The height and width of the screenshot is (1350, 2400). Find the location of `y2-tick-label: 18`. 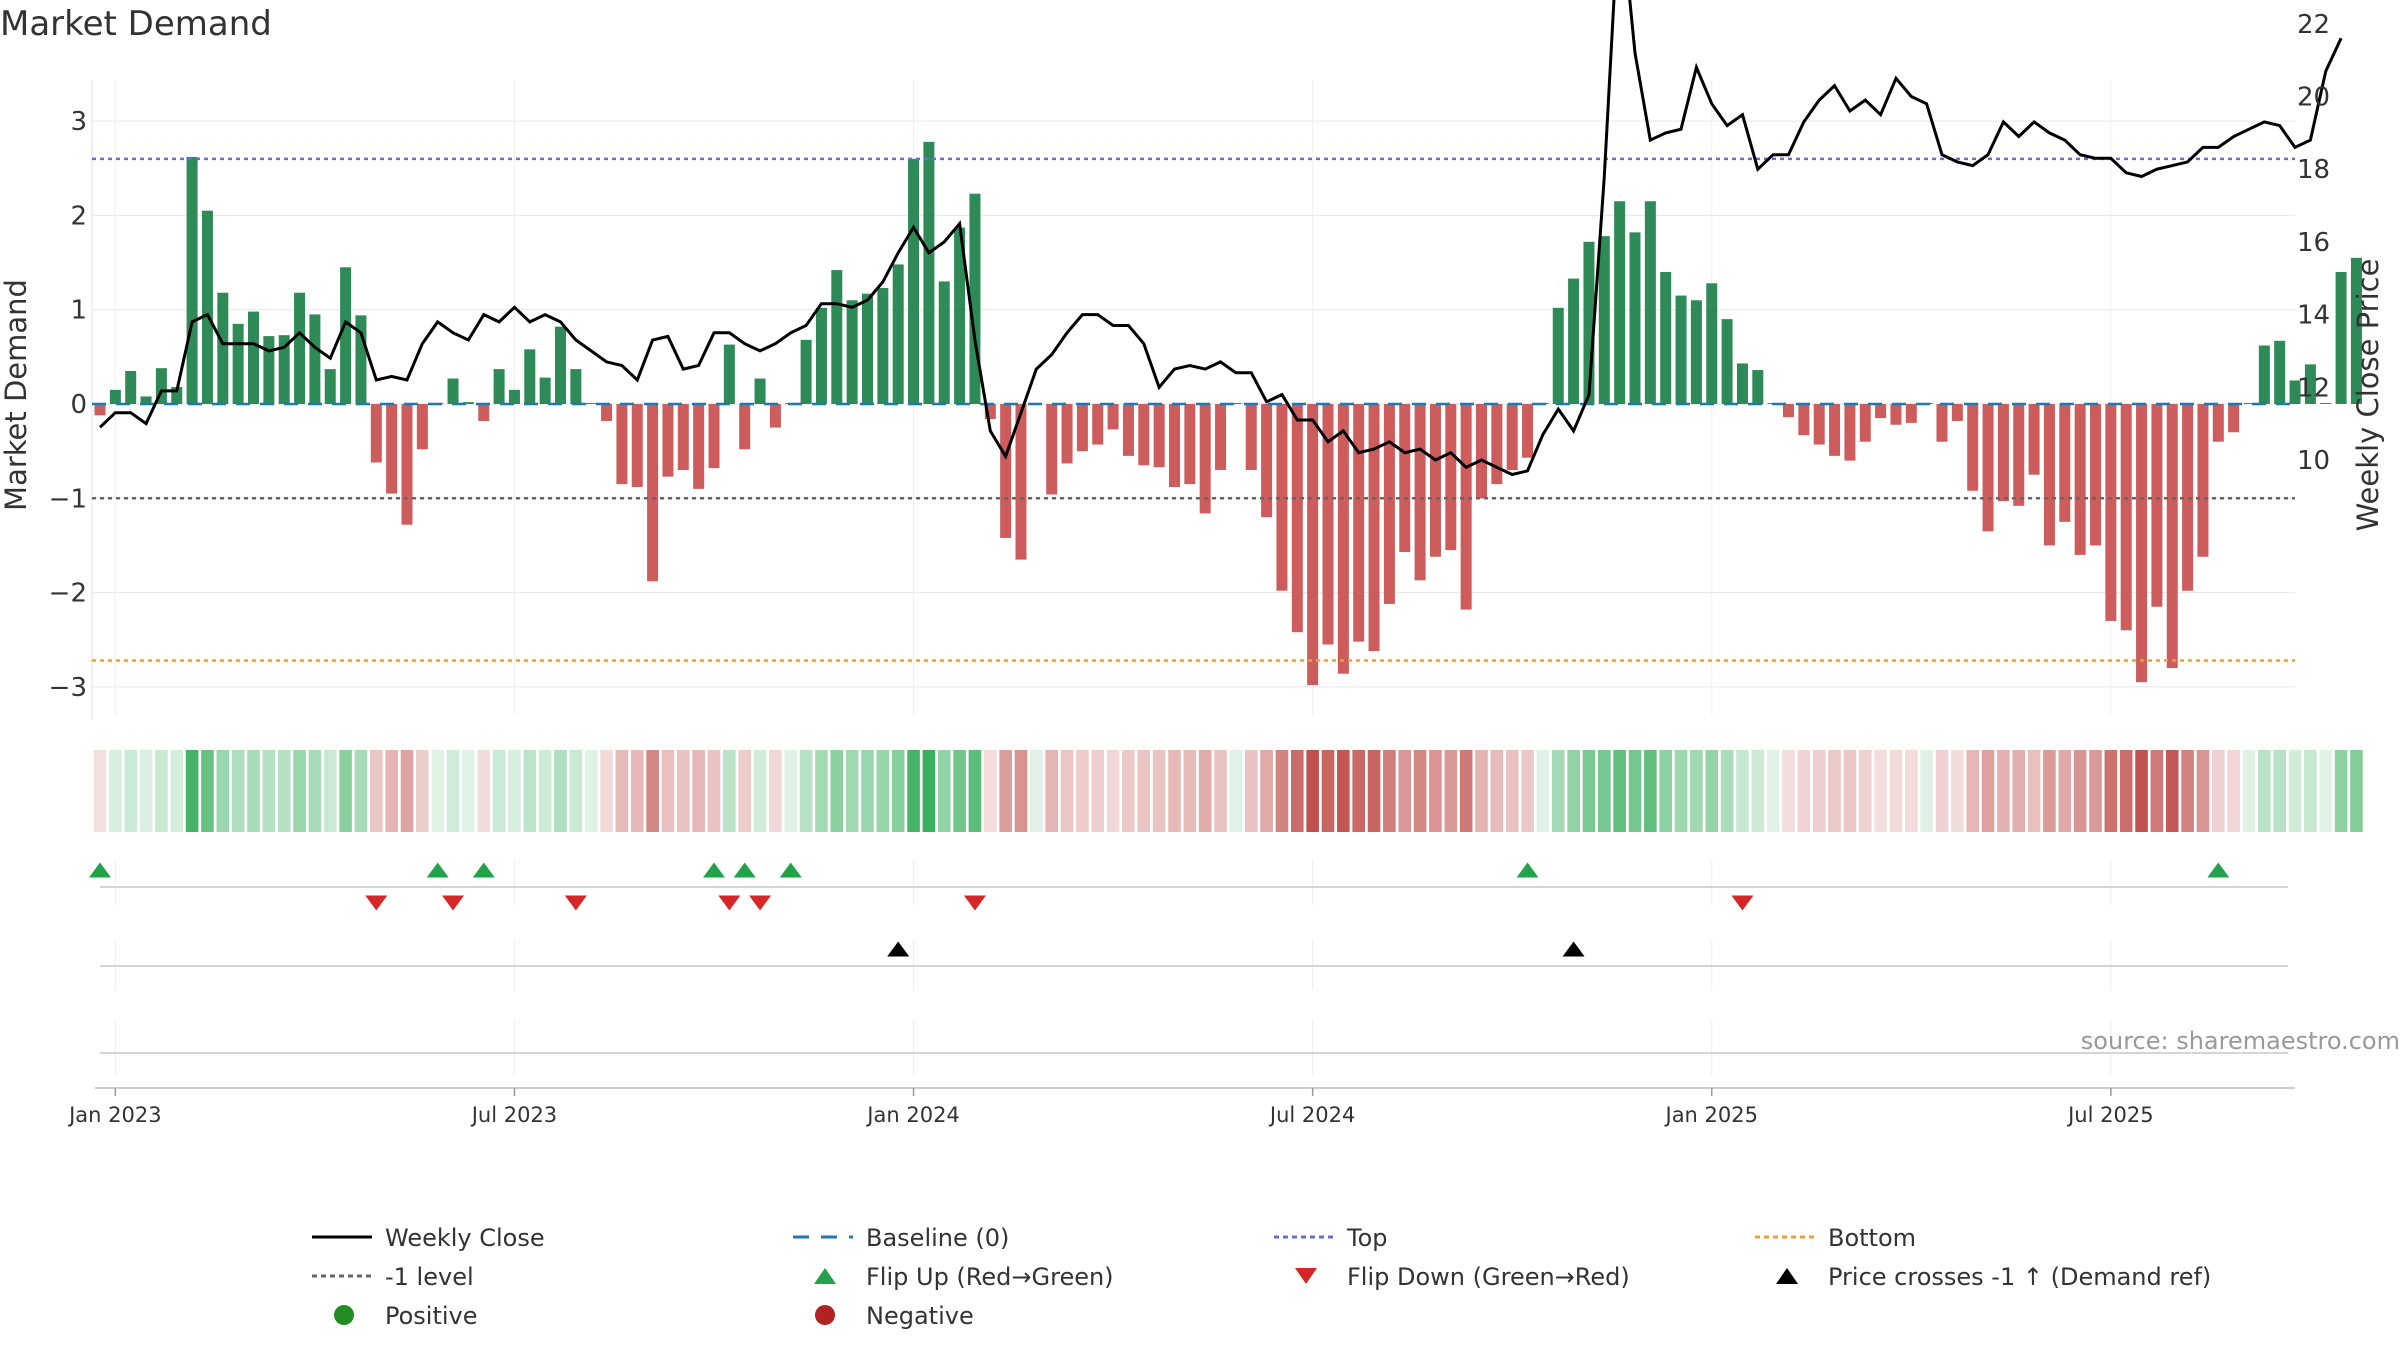

y2-tick-label: 18 is located at coordinates (2313, 170).